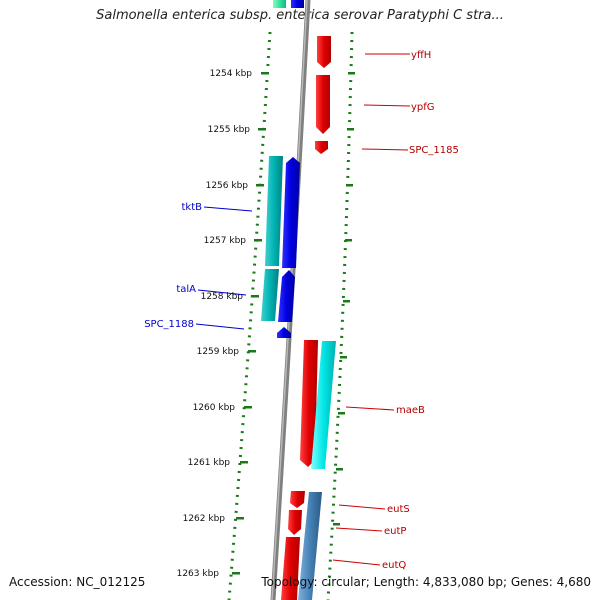 Image resolution: width=600 pixels, height=600 pixels. Describe the element at coordinates (270, 295) in the screenshot. I see `cds-talA-teal` at that location.